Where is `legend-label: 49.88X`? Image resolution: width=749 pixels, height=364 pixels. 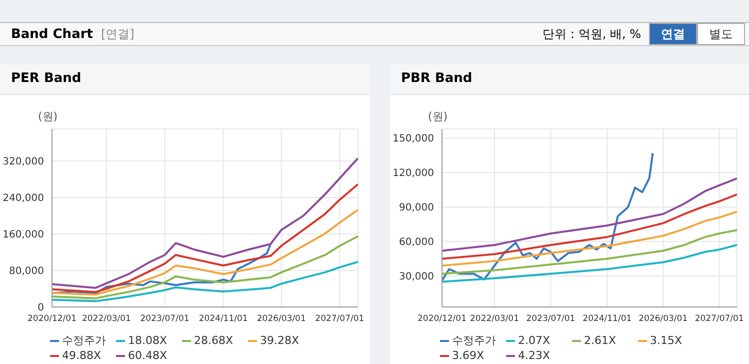
legend-label: 49.88X is located at coordinates (81, 355).